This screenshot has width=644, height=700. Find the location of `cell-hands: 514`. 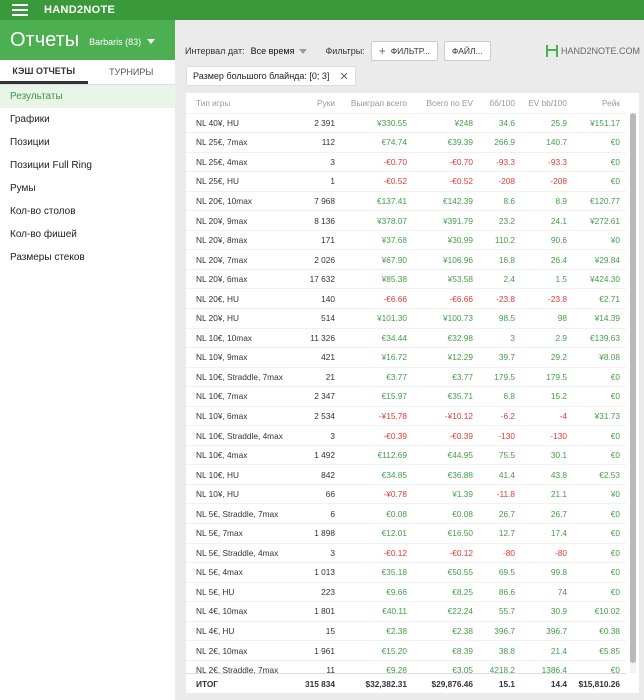

cell-hands: 514 is located at coordinates (318, 318).